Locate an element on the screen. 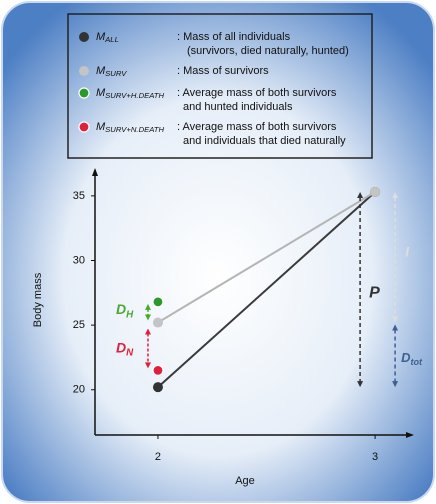 This screenshot has height=504, width=436. y-axis-label: Body mass is located at coordinates (38, 299).